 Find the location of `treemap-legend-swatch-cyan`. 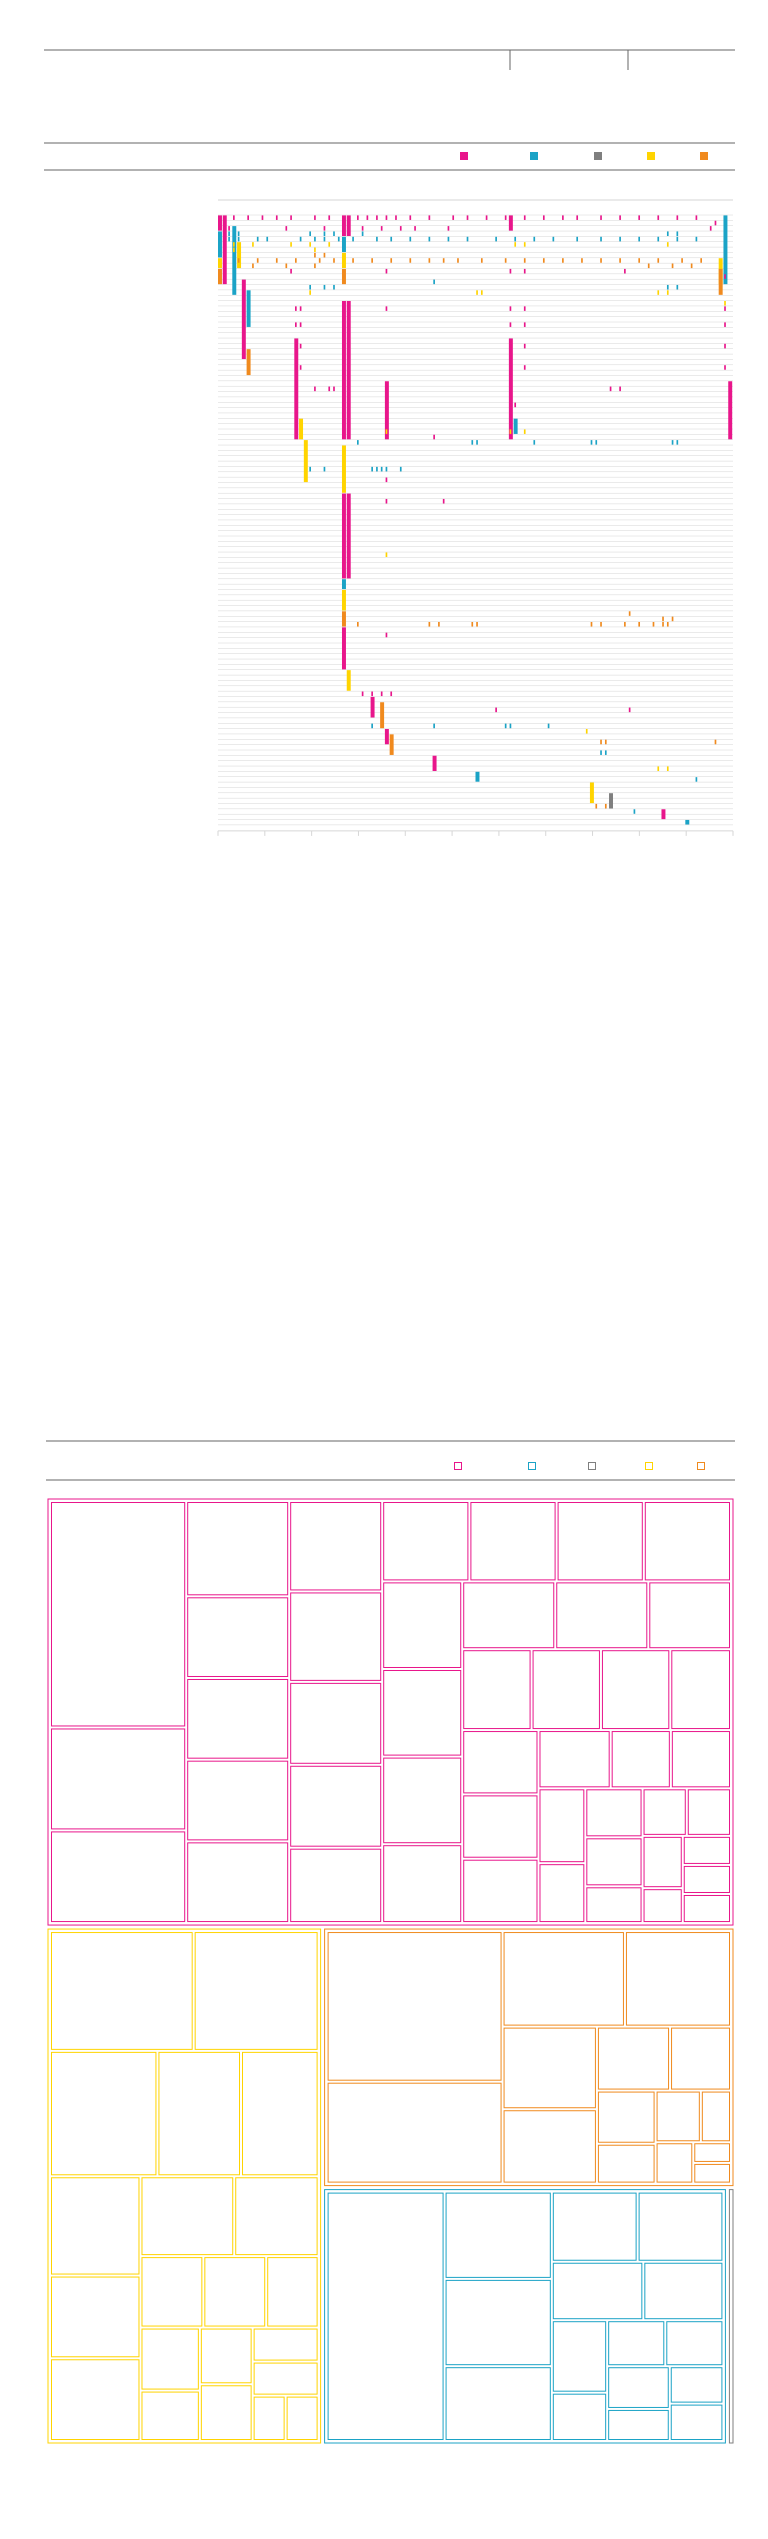

treemap-legend-swatch-cyan is located at coordinates (532, 1466).